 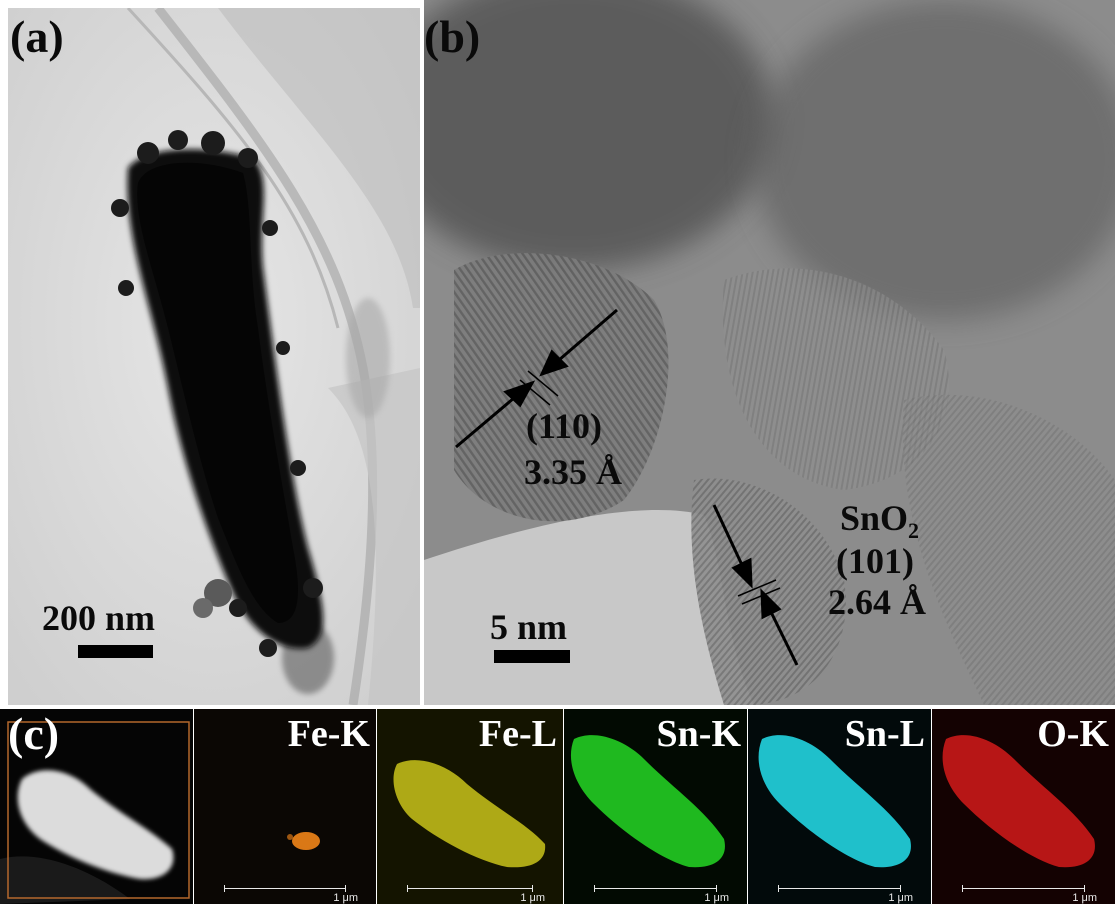 I want to click on phase-subscript: 2, so click(x=914, y=531).